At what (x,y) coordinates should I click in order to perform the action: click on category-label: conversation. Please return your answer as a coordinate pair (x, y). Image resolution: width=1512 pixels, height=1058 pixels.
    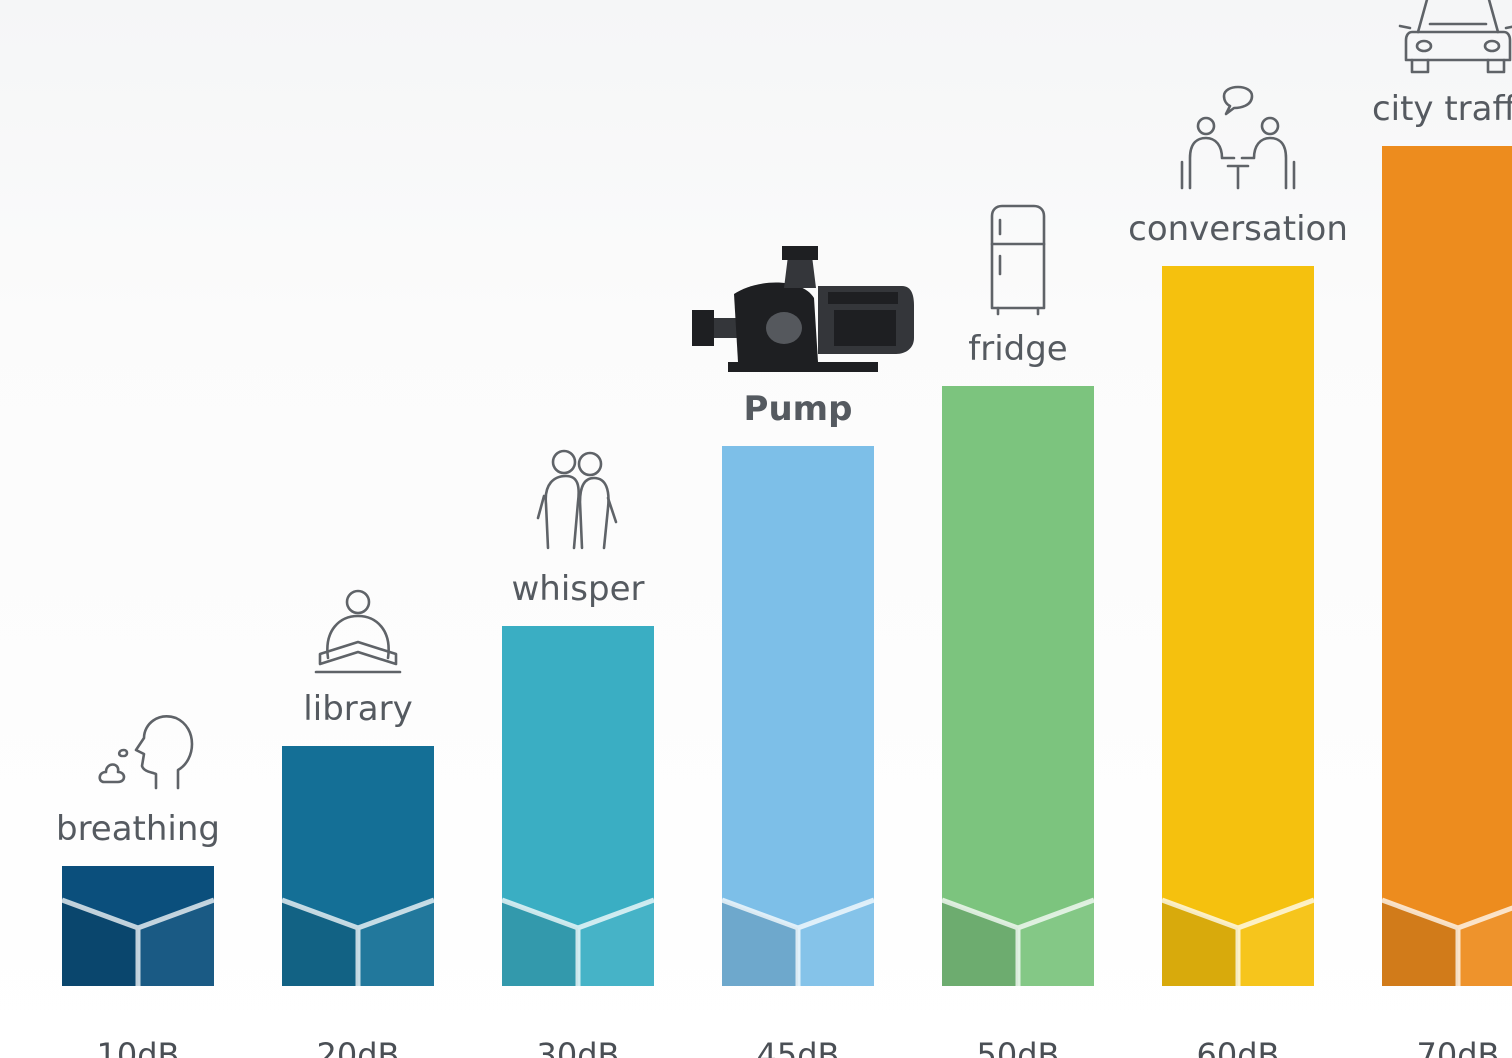
    Looking at the image, I should click on (1238, 229).